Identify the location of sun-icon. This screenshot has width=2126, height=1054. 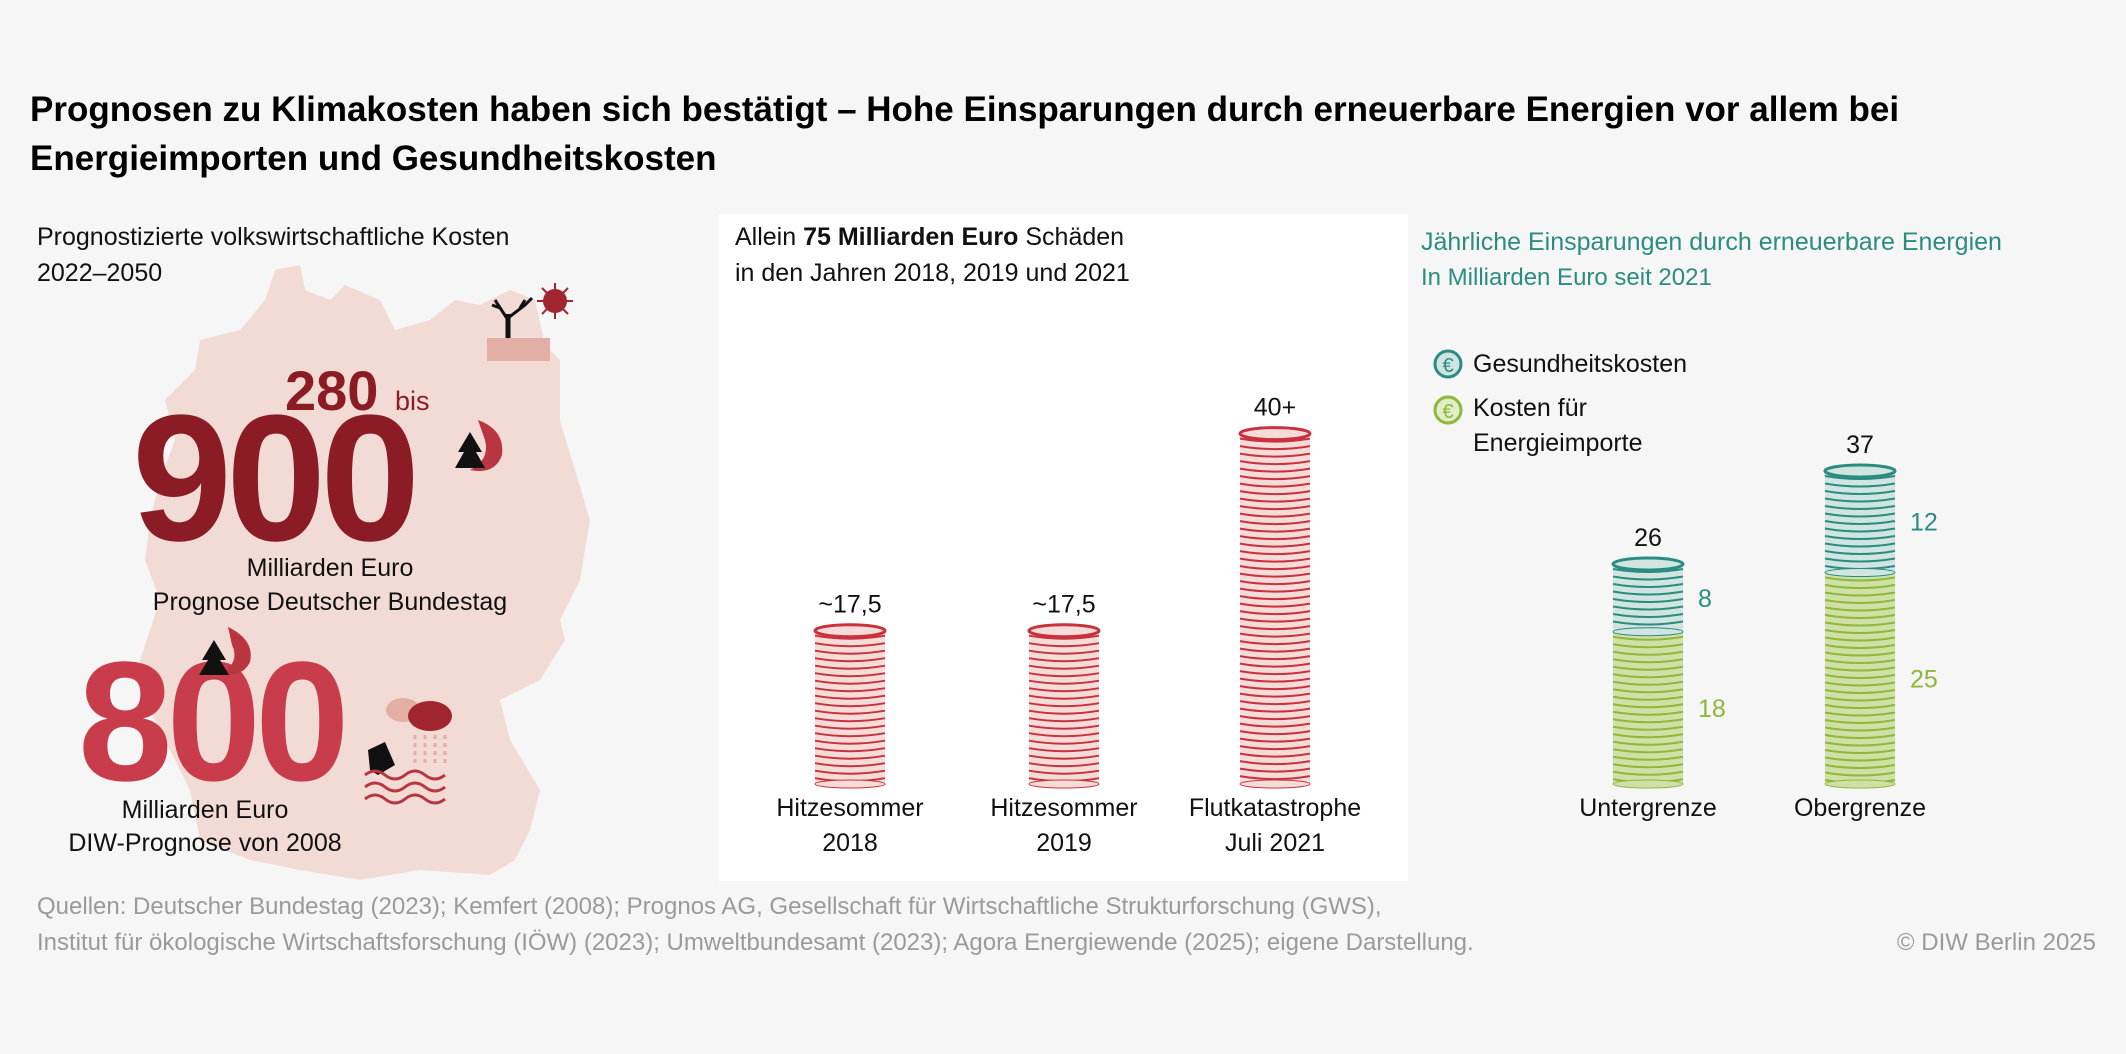
(555, 301).